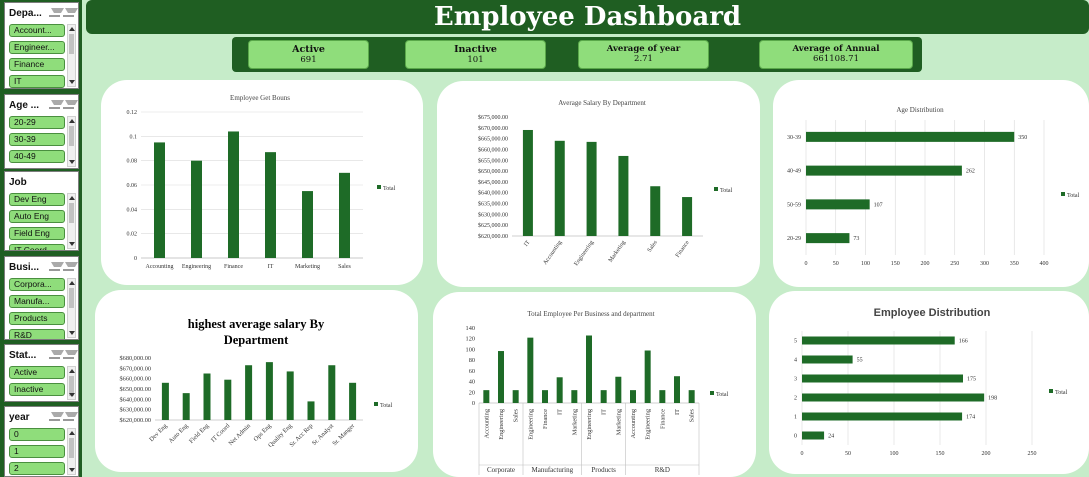  Describe the element at coordinates (602, 103) in the screenshot. I see `chart-title: Average Salary By Department` at that location.